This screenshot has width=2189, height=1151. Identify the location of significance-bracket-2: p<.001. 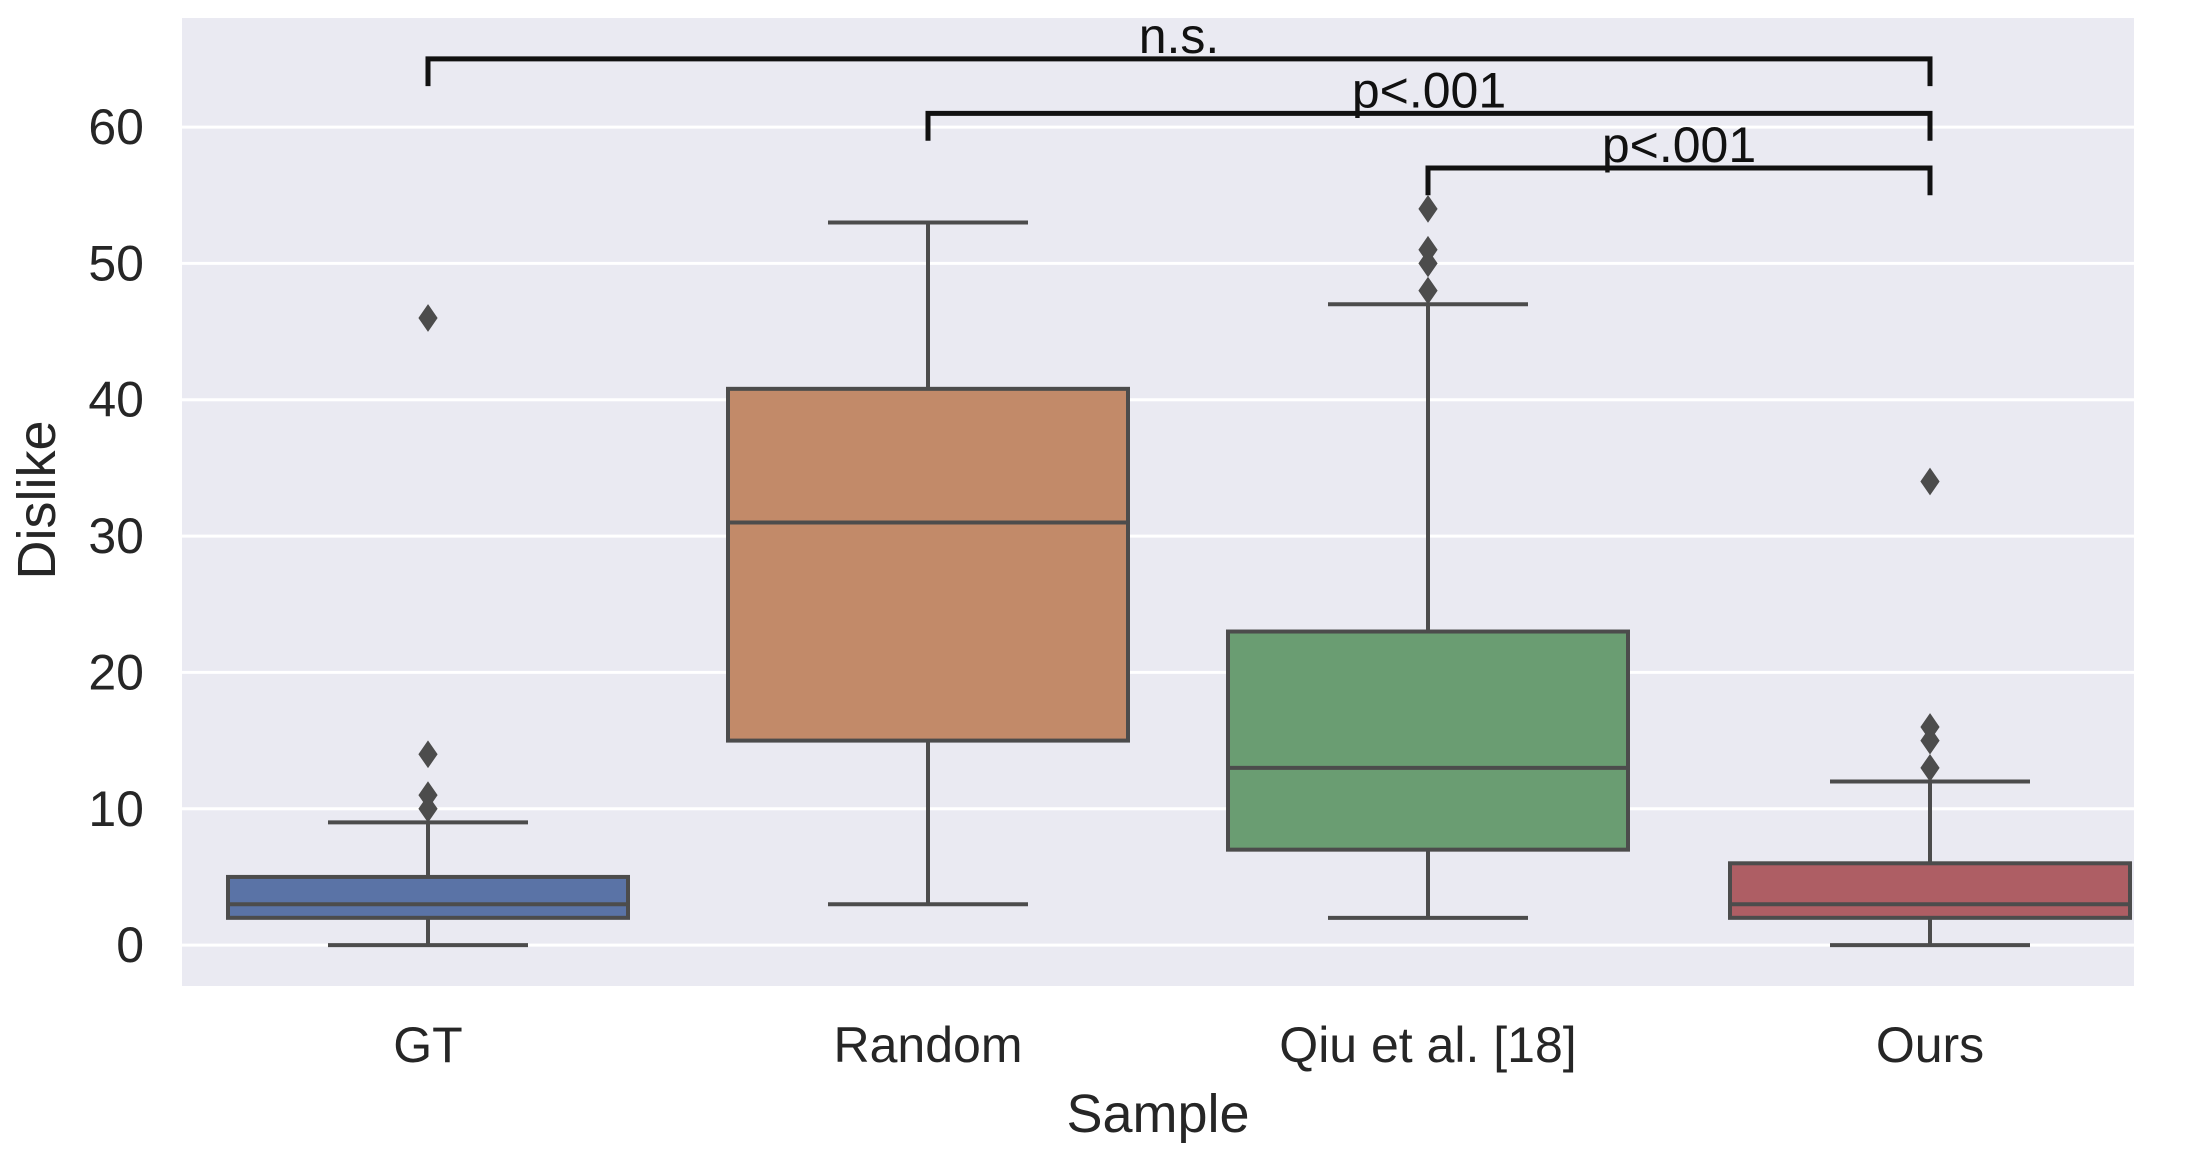
(1679, 156).